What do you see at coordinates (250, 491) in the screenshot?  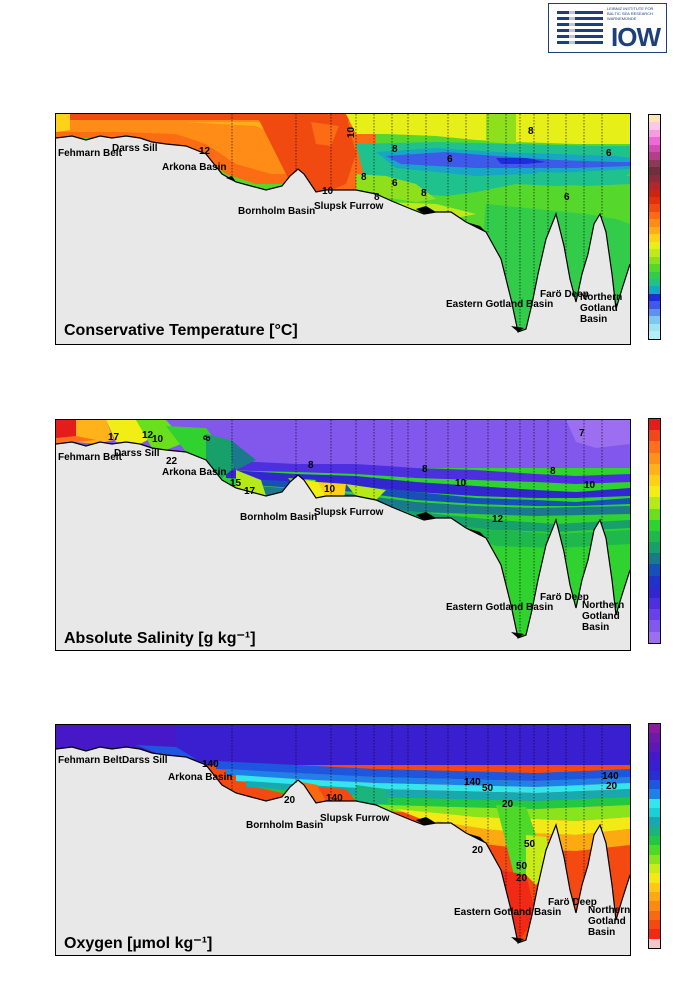 I see `contour-label: 17` at bounding box center [250, 491].